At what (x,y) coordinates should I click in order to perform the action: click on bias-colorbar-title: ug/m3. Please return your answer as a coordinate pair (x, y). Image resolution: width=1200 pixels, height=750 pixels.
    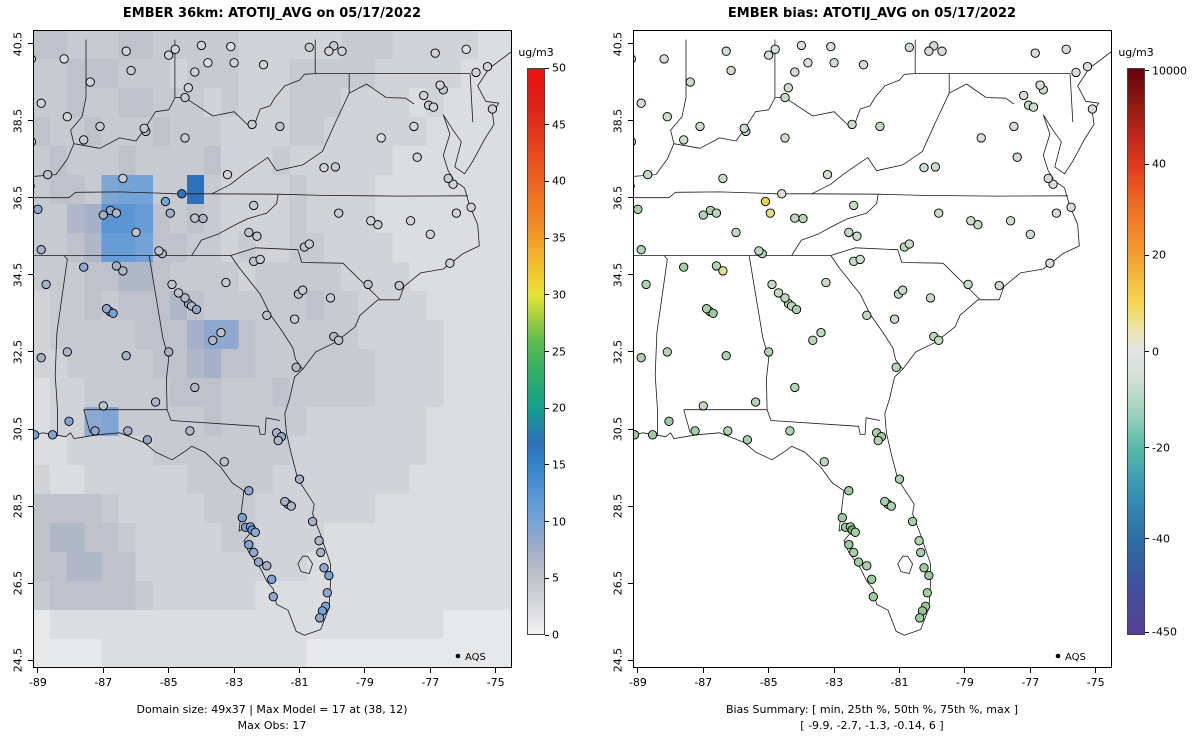
    Looking at the image, I should click on (1136, 52).